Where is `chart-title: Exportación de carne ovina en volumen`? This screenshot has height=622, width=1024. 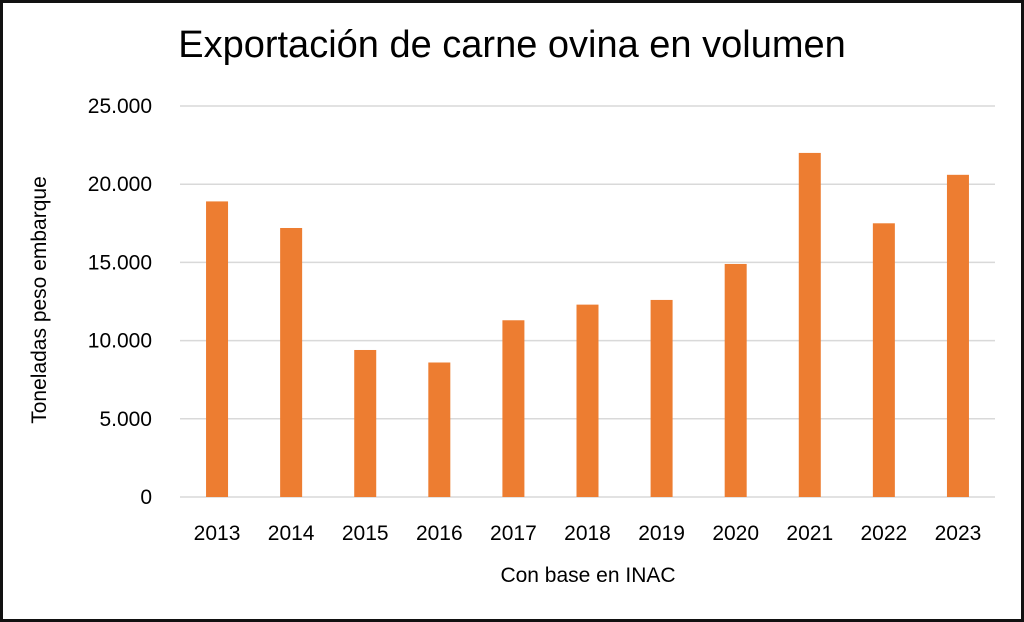
chart-title: Exportación de carne ovina en volumen is located at coordinates (512, 45).